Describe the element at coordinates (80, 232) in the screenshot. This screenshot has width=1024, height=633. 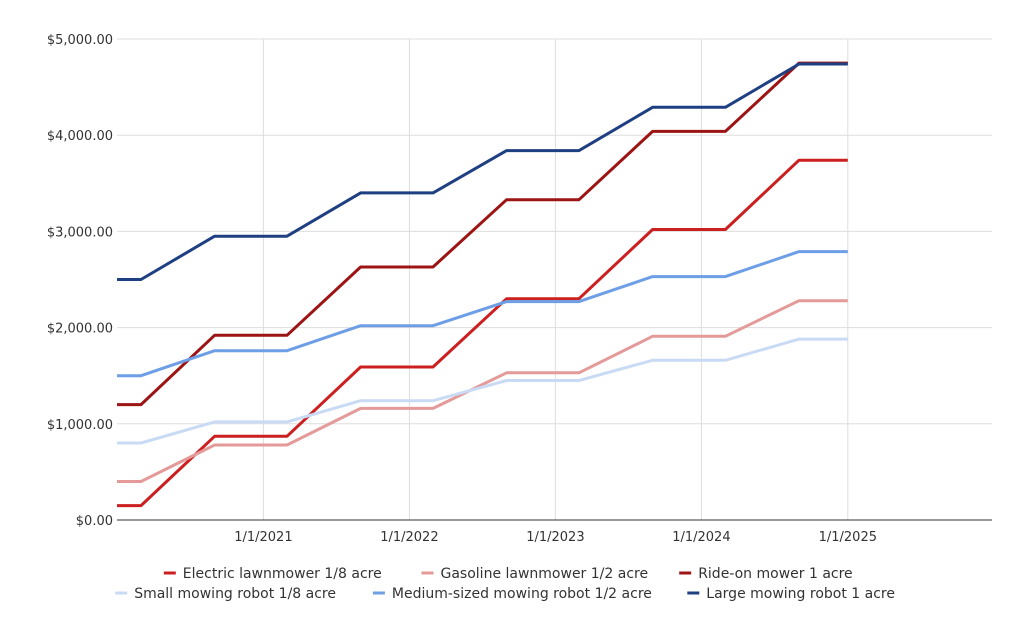
I see `y-tick-label: $3,000.00` at that location.